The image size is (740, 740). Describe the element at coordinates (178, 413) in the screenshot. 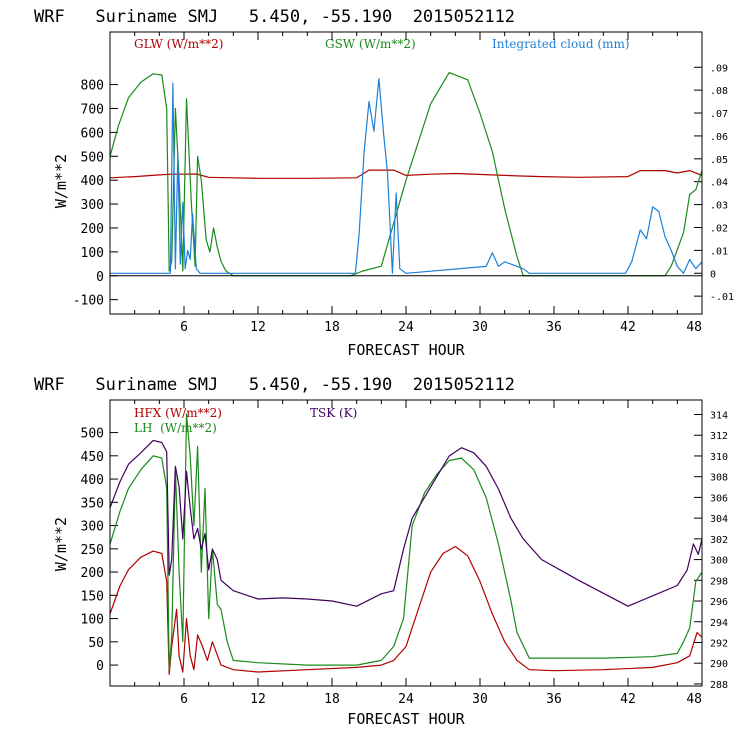

I see `legend-hfx: HFX (W/m**2)` at that location.